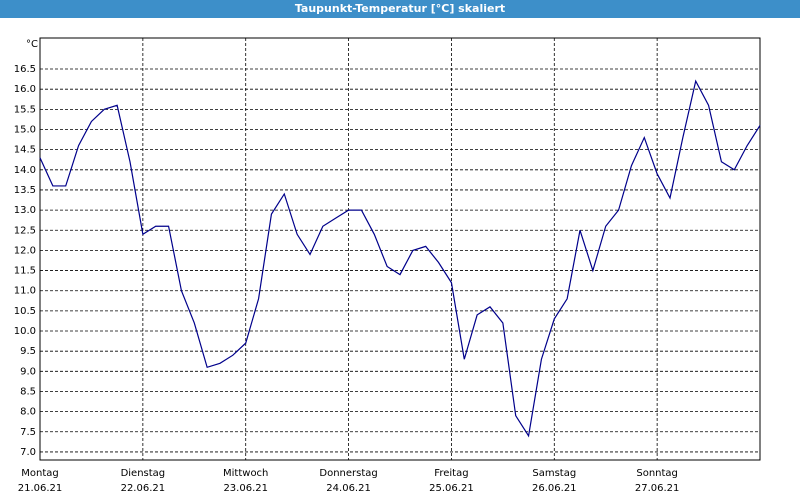  Describe the element at coordinates (32, 44) in the screenshot. I see `y-unit: °C` at that location.